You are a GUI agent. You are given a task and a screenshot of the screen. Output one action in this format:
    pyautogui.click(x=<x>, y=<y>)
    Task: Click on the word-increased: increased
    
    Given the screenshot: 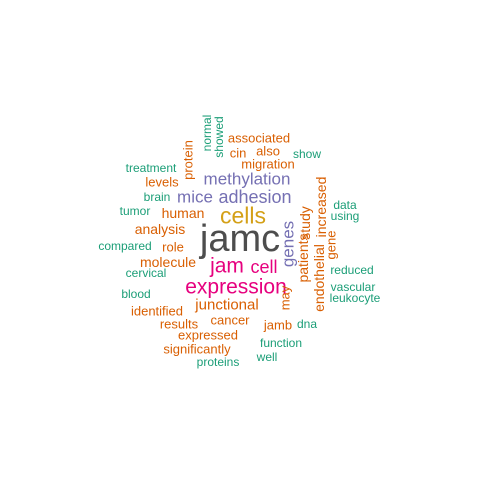 What is the action you would take?
    pyautogui.click(x=321, y=207)
    